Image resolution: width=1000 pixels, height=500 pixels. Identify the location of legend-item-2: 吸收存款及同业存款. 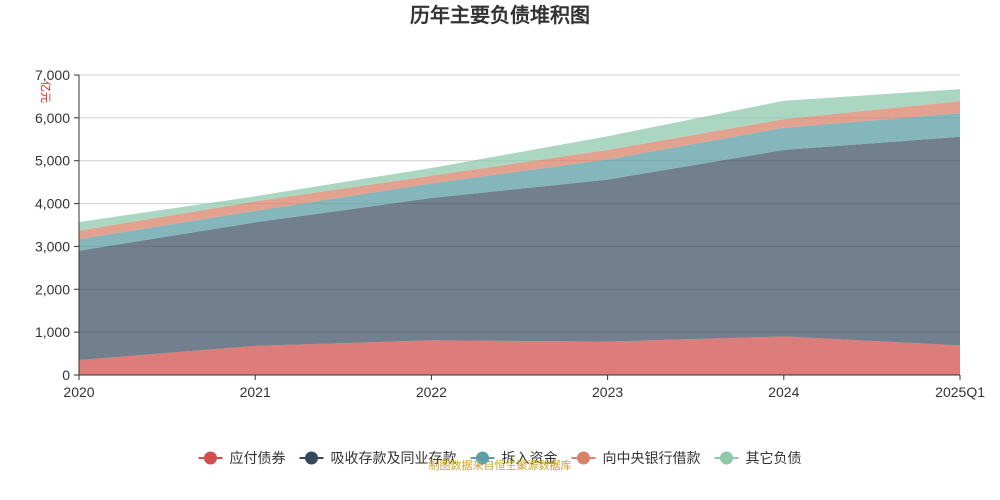
(378, 459).